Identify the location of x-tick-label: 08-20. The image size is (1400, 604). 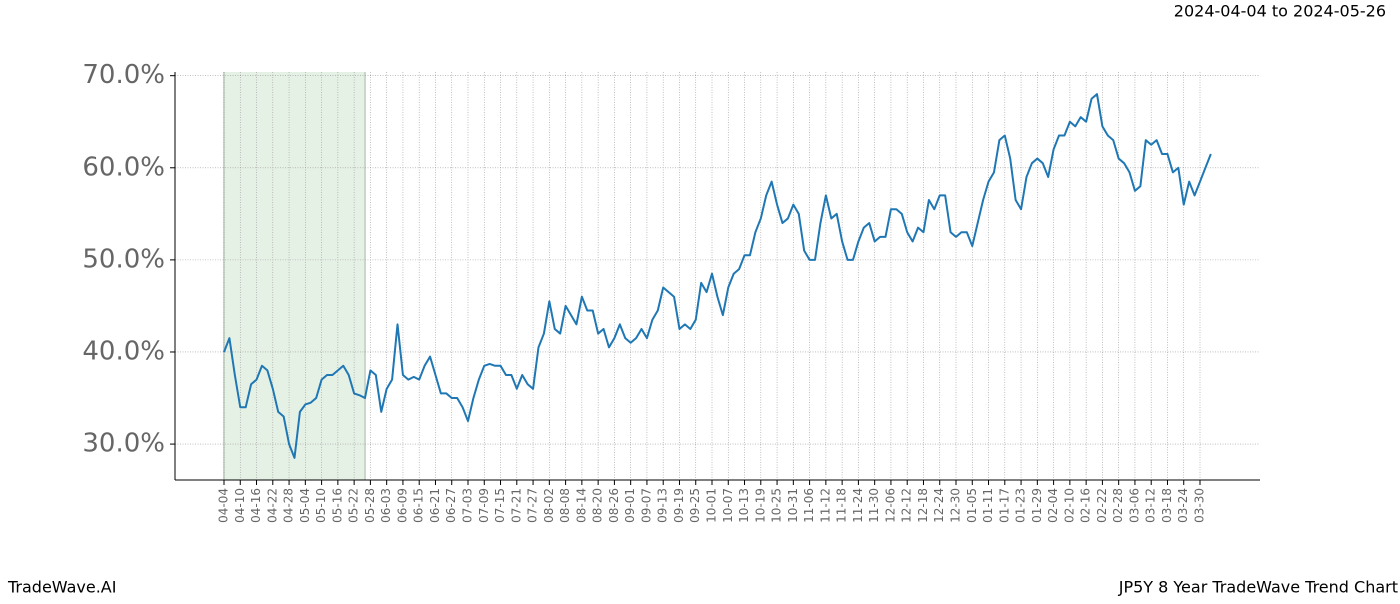
(598, 505).